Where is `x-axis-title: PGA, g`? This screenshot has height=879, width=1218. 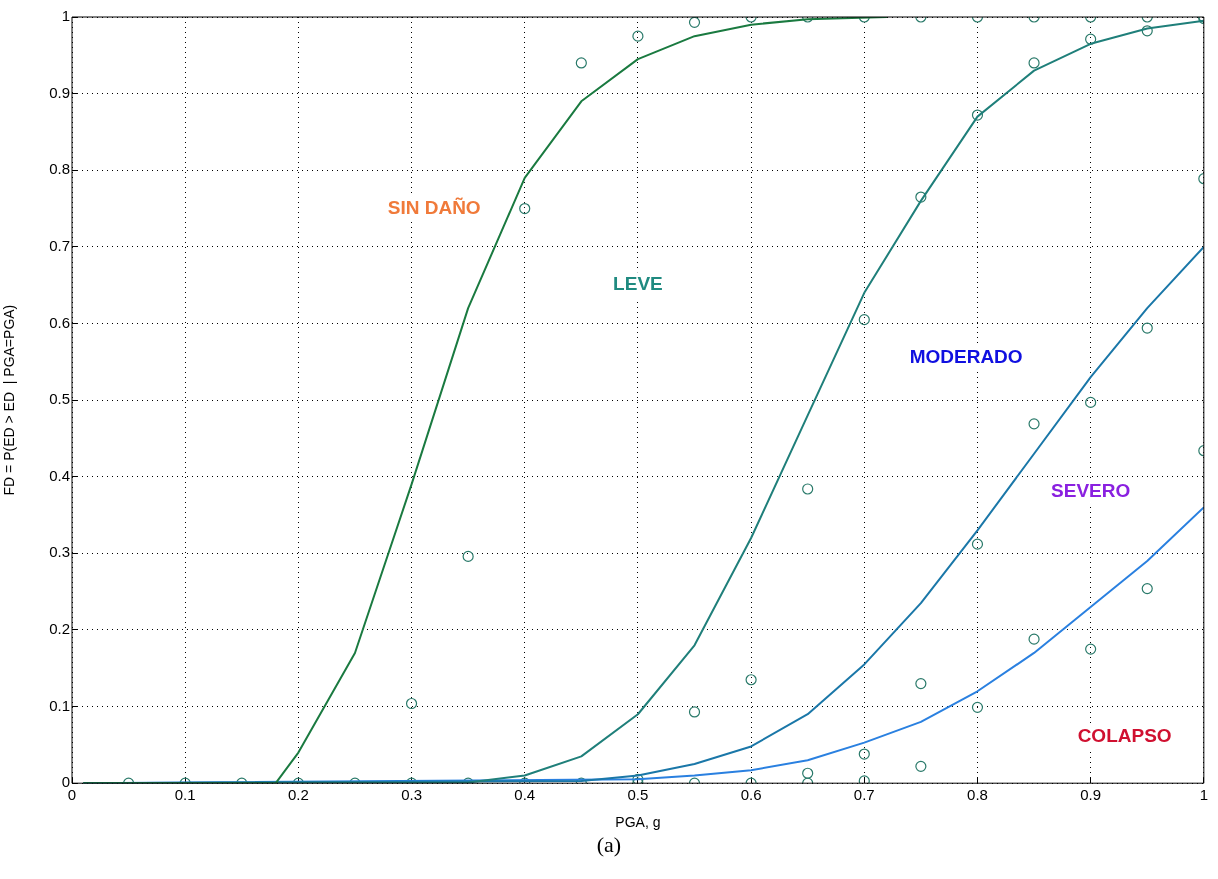
x-axis-title: PGA, g is located at coordinates (638, 822).